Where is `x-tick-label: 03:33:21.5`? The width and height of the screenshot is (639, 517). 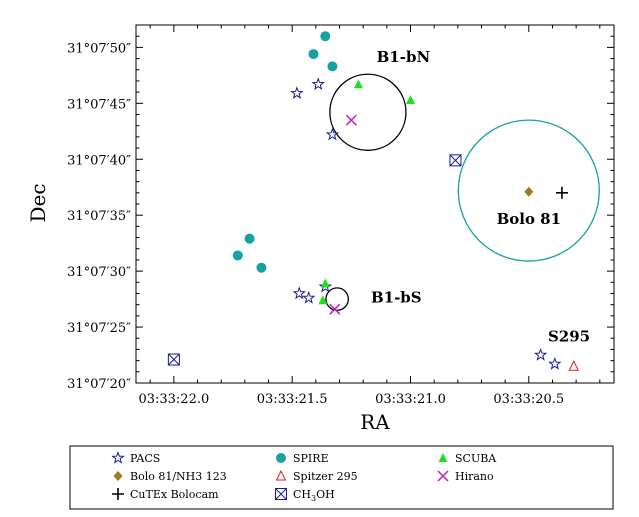
x-tick-label: 03:33:21.5 is located at coordinates (292, 399).